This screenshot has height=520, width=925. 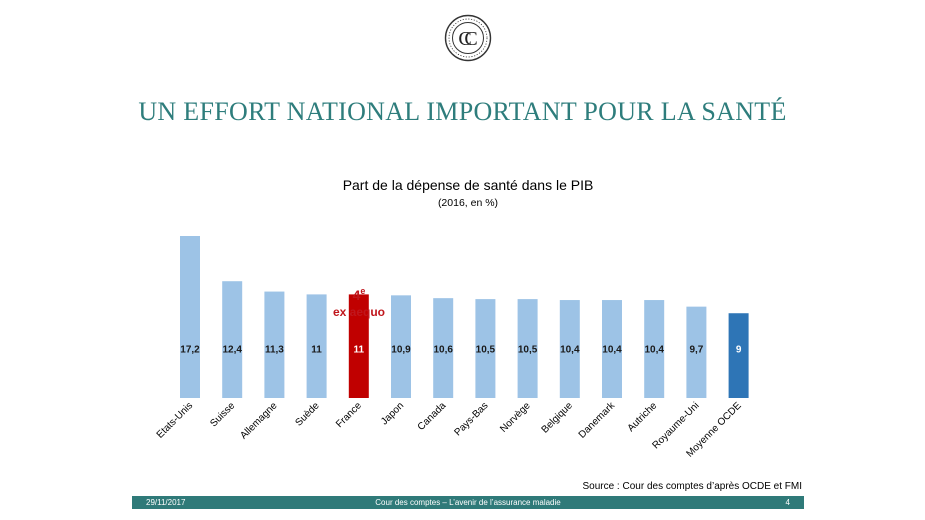 I want to click on category-label-2: Allemagne, so click(x=258, y=420).